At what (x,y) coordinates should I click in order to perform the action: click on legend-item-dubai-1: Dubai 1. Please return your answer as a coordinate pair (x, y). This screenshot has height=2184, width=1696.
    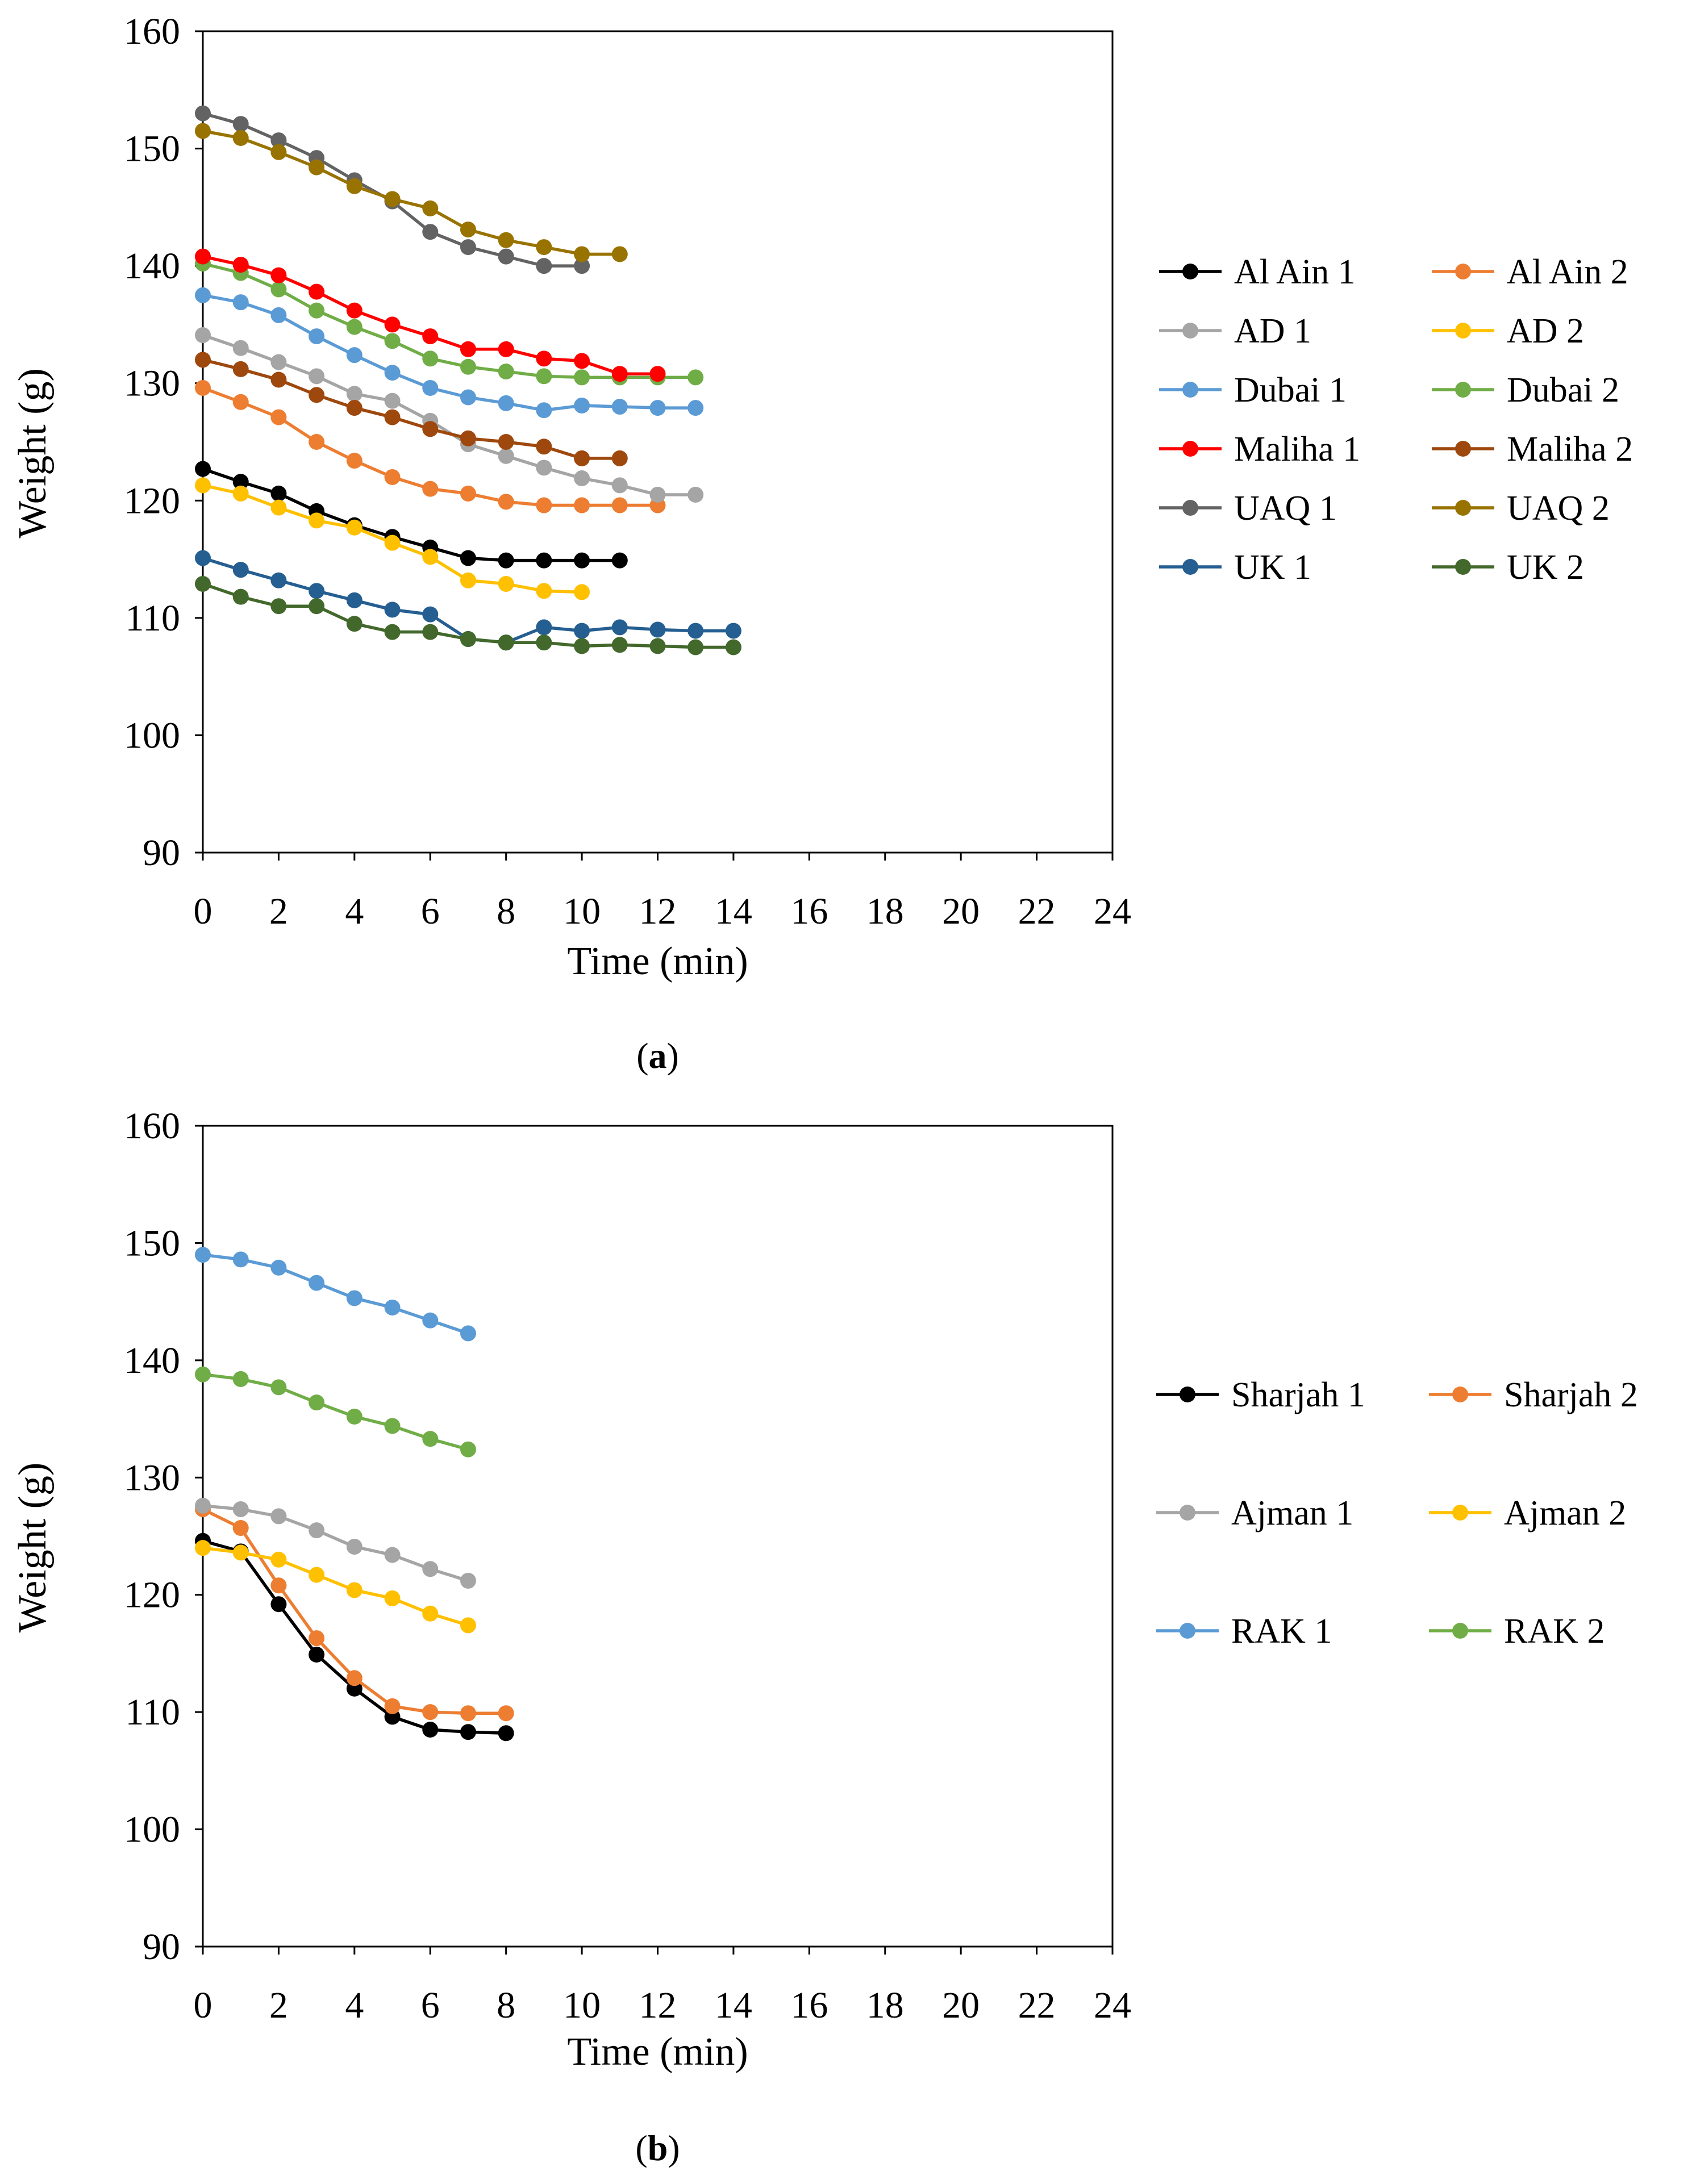
    Looking at the image, I should click on (1253, 390).